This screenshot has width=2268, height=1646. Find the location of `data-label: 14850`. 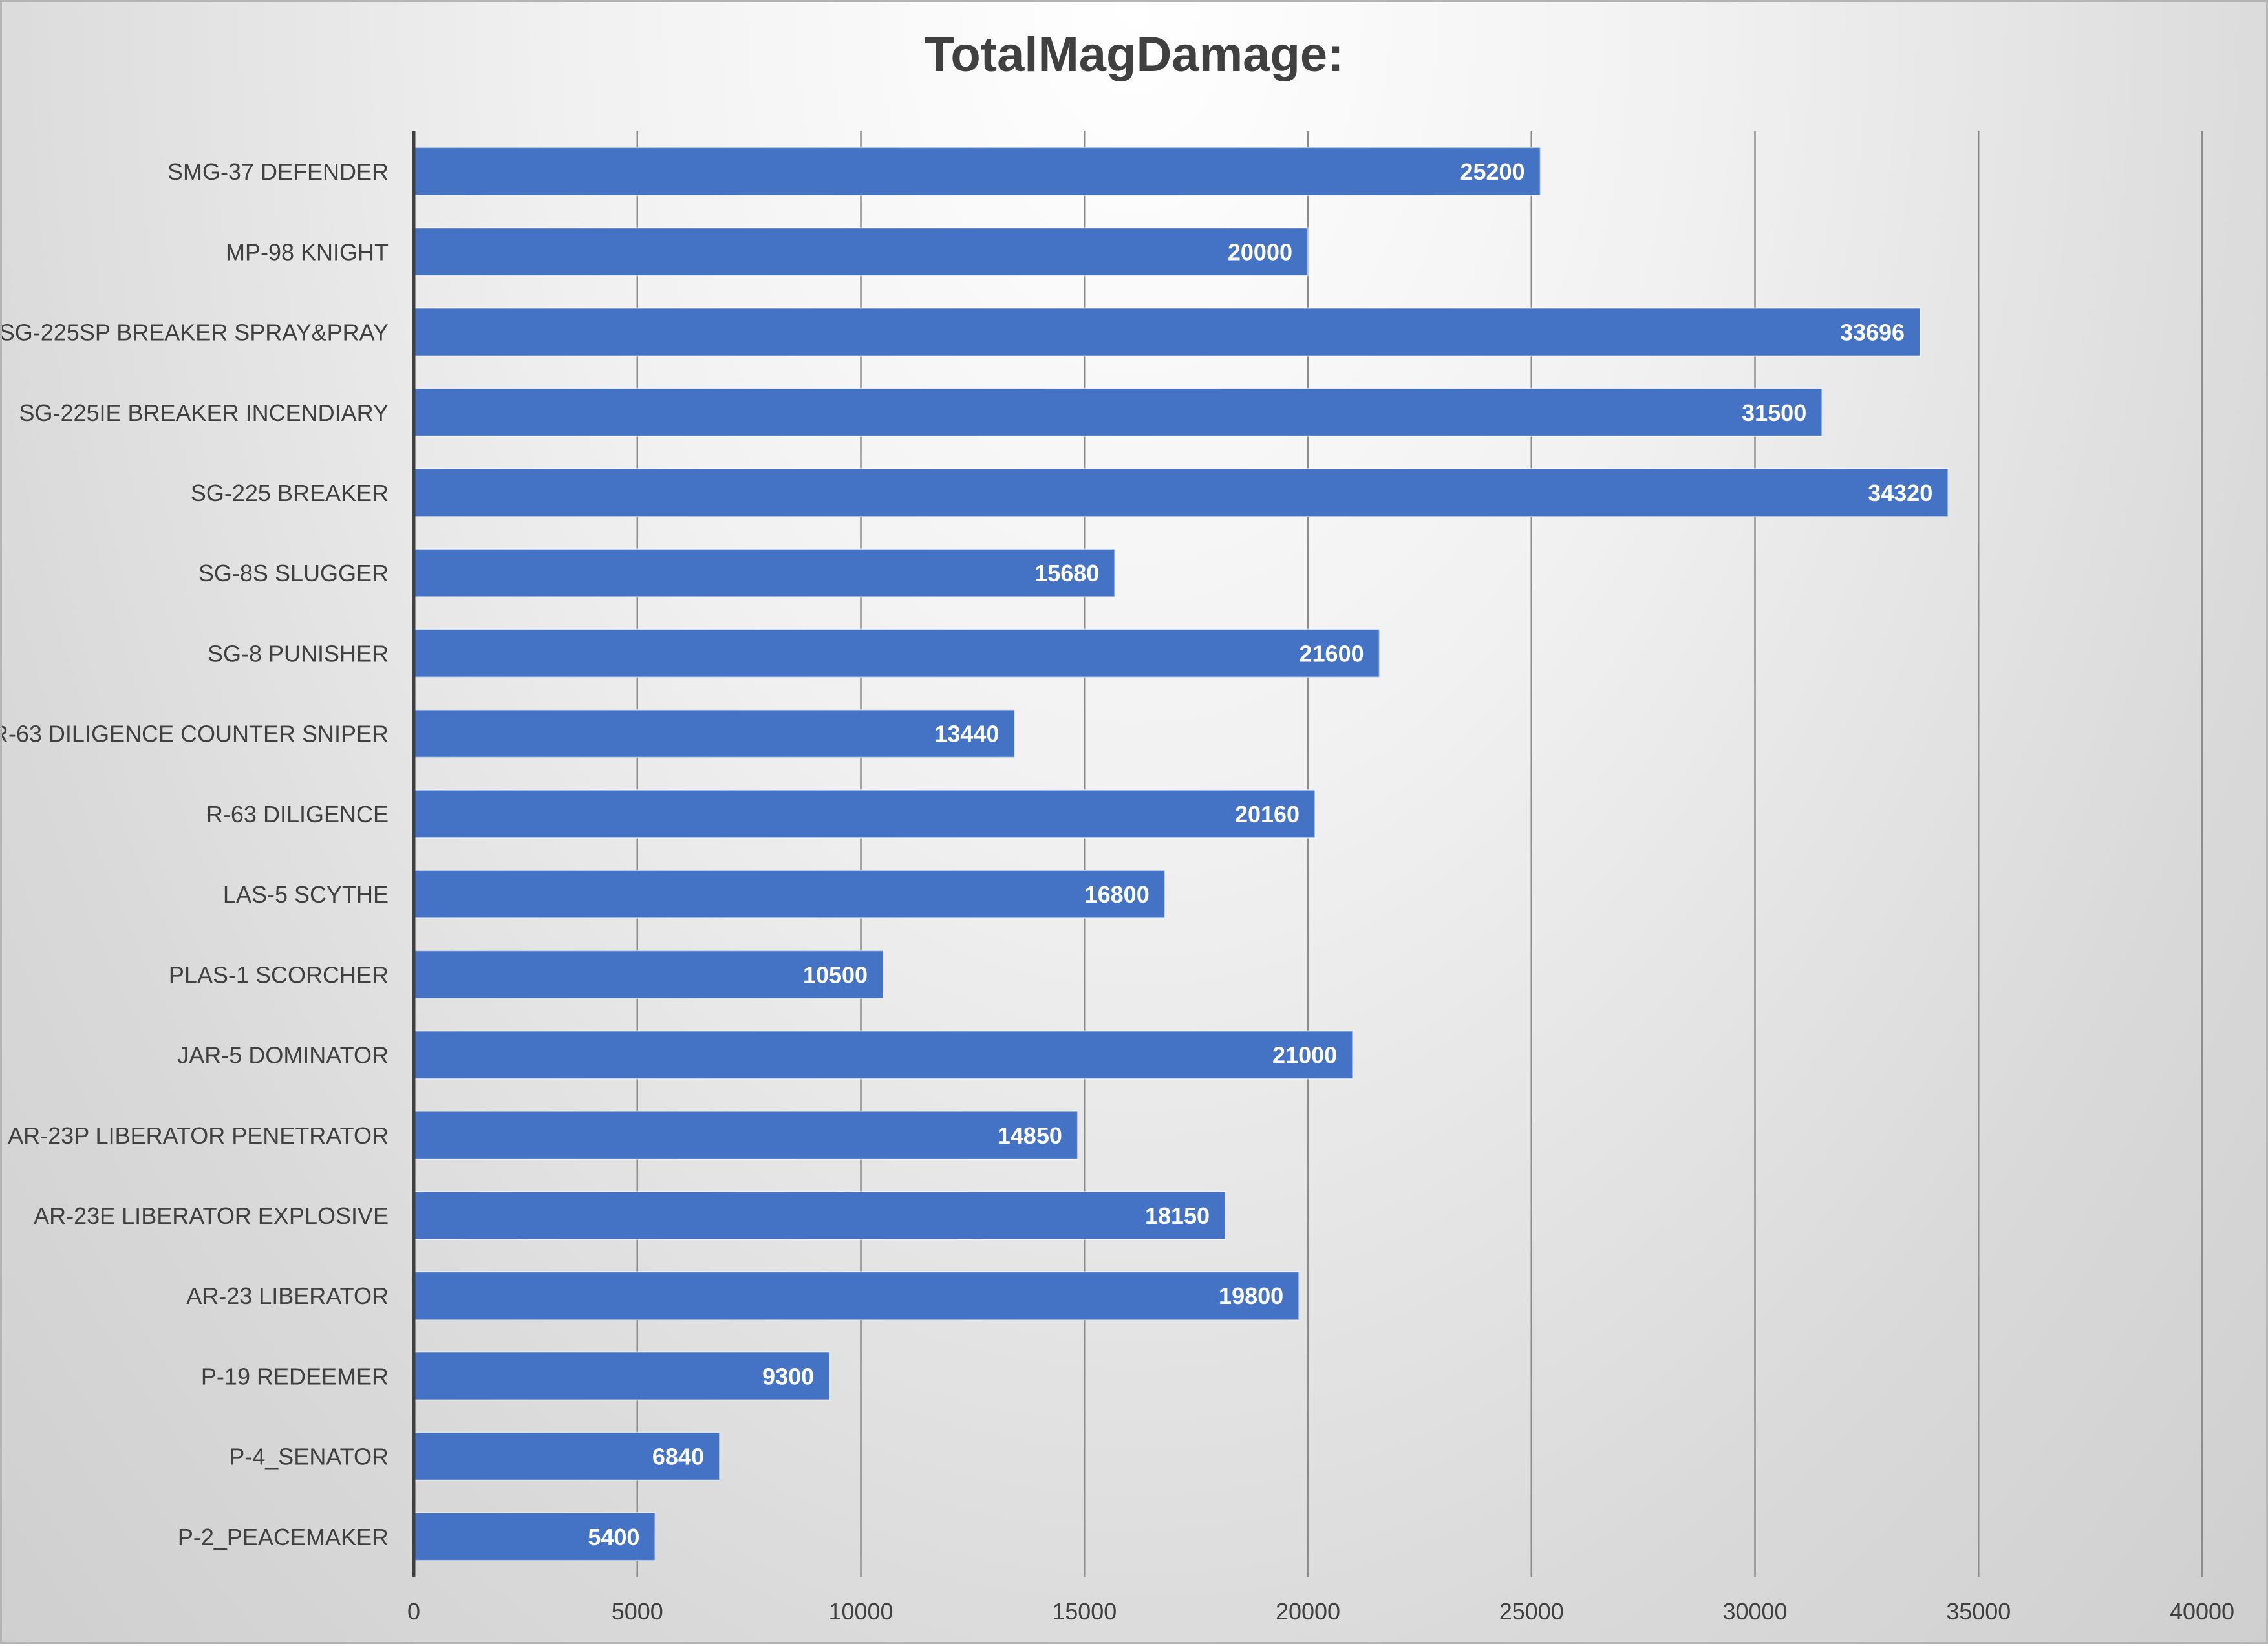

data-label: 14850 is located at coordinates (1030, 1135).